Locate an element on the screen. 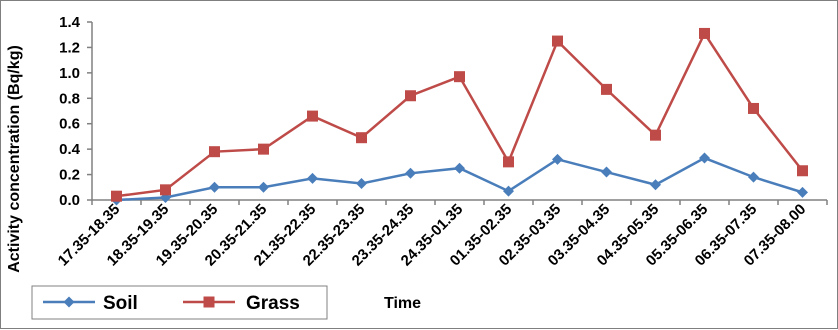 The height and width of the screenshot is (330, 838). y-tick-label: 1.2 is located at coordinates (69, 47).